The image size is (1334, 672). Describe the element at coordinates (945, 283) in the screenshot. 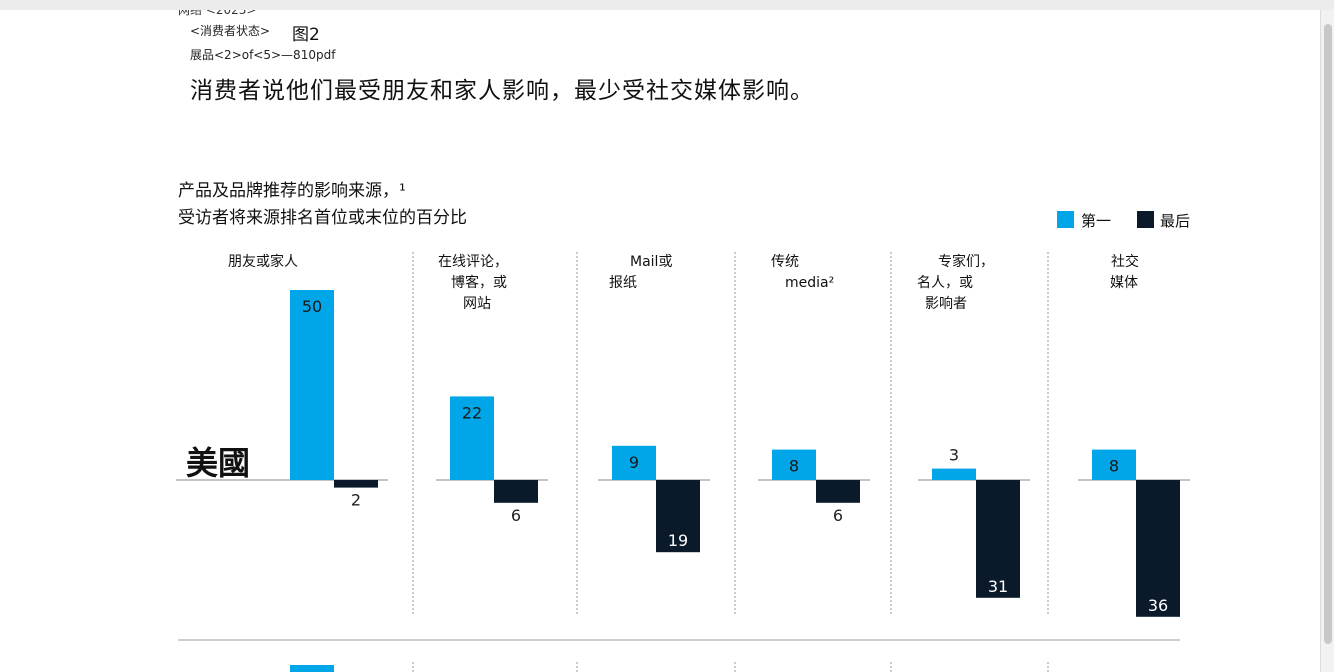

I see `category-label: 名人，或` at that location.